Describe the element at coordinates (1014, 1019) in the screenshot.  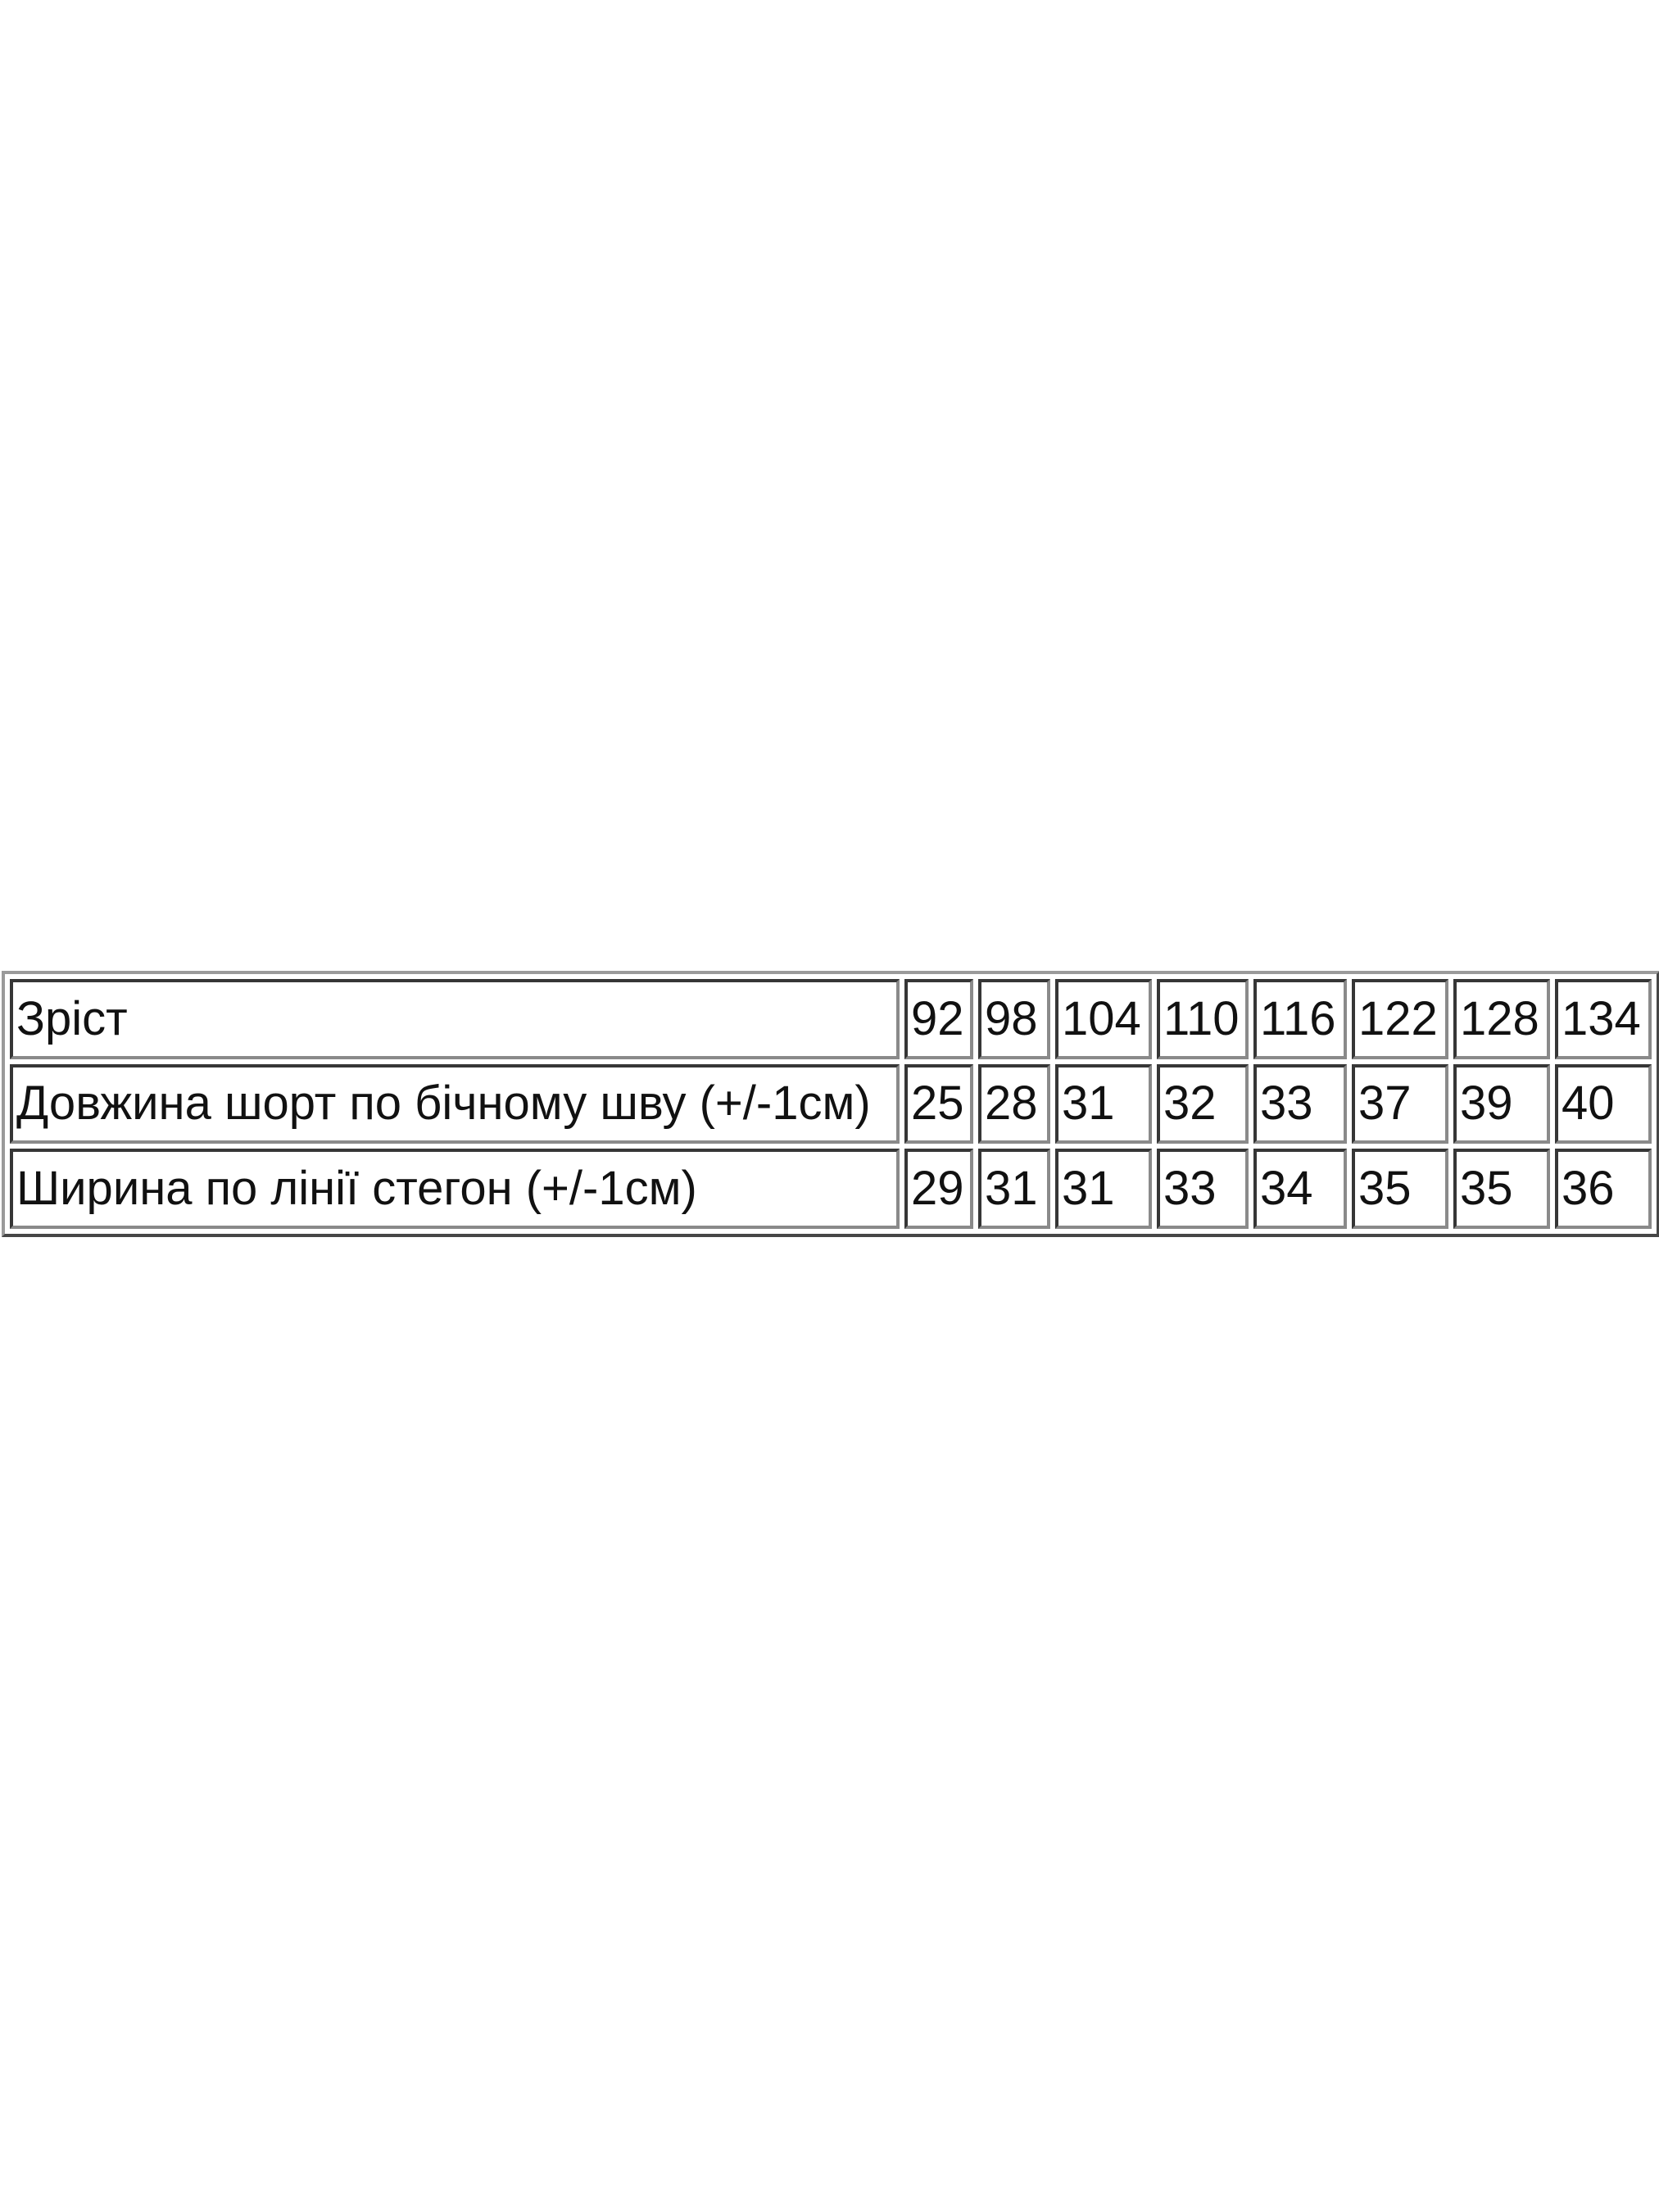
I see `table-cell: 98` at that location.